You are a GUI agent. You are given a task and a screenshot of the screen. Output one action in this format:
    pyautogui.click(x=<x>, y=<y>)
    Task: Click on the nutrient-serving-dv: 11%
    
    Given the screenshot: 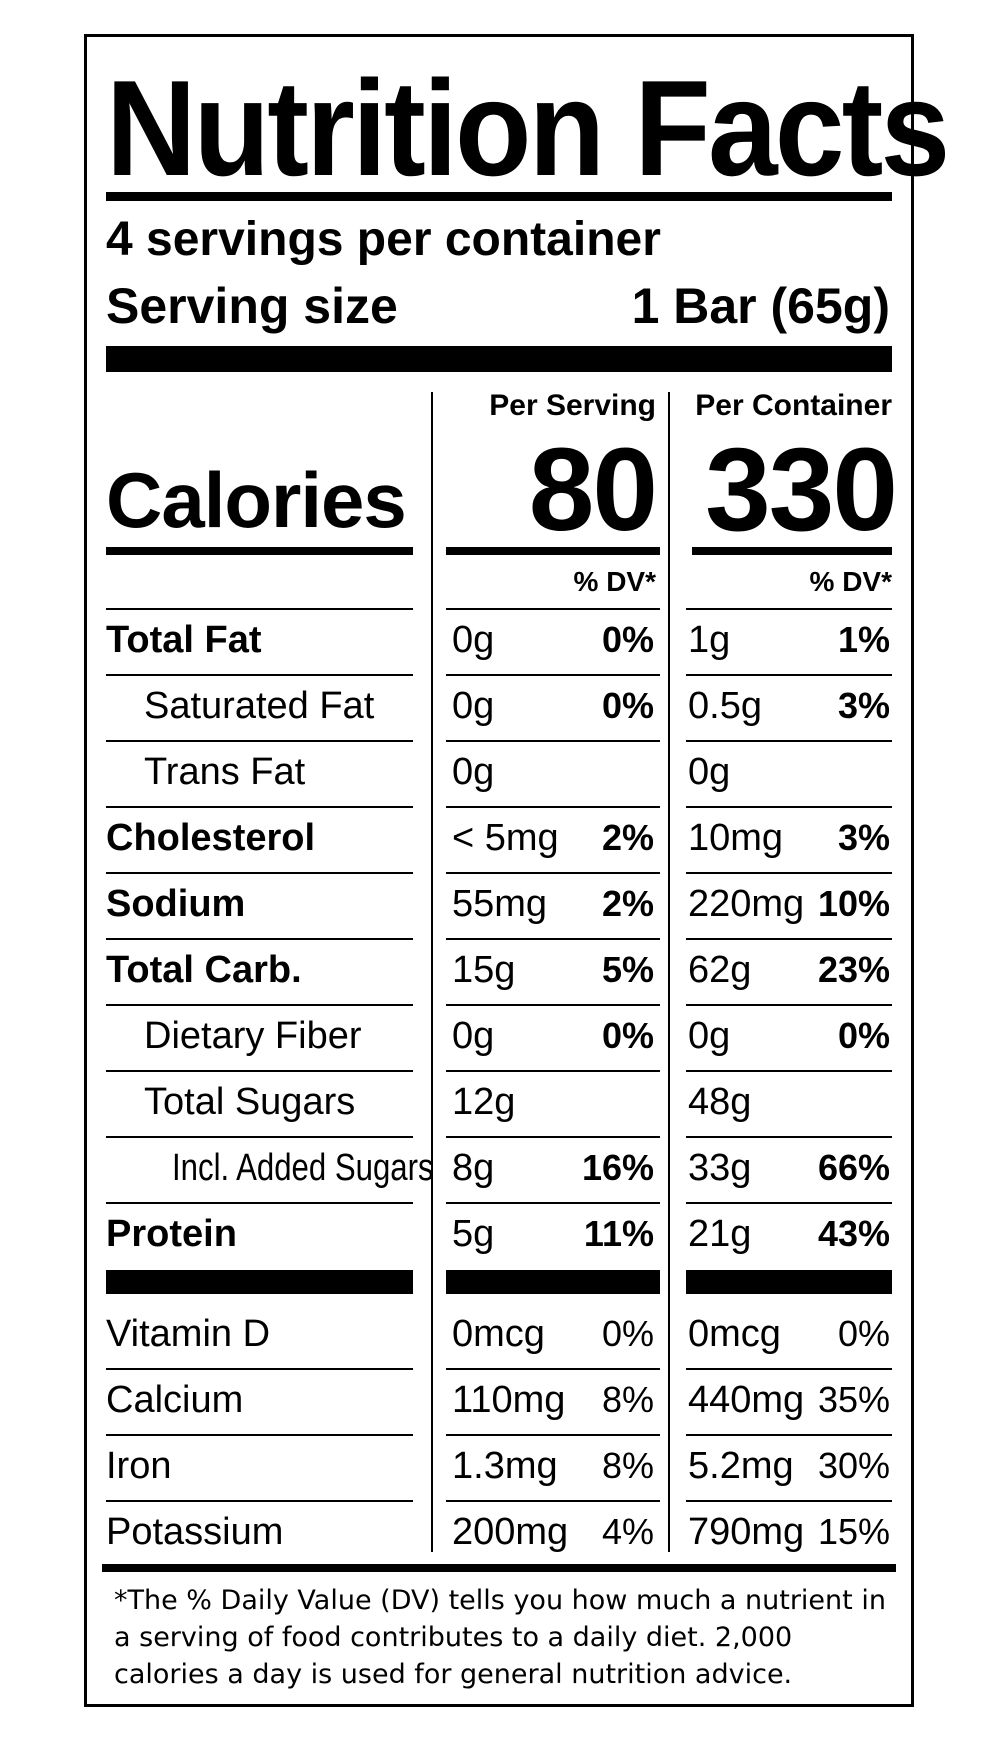 What is the action you would take?
    pyautogui.click(x=618, y=1233)
    